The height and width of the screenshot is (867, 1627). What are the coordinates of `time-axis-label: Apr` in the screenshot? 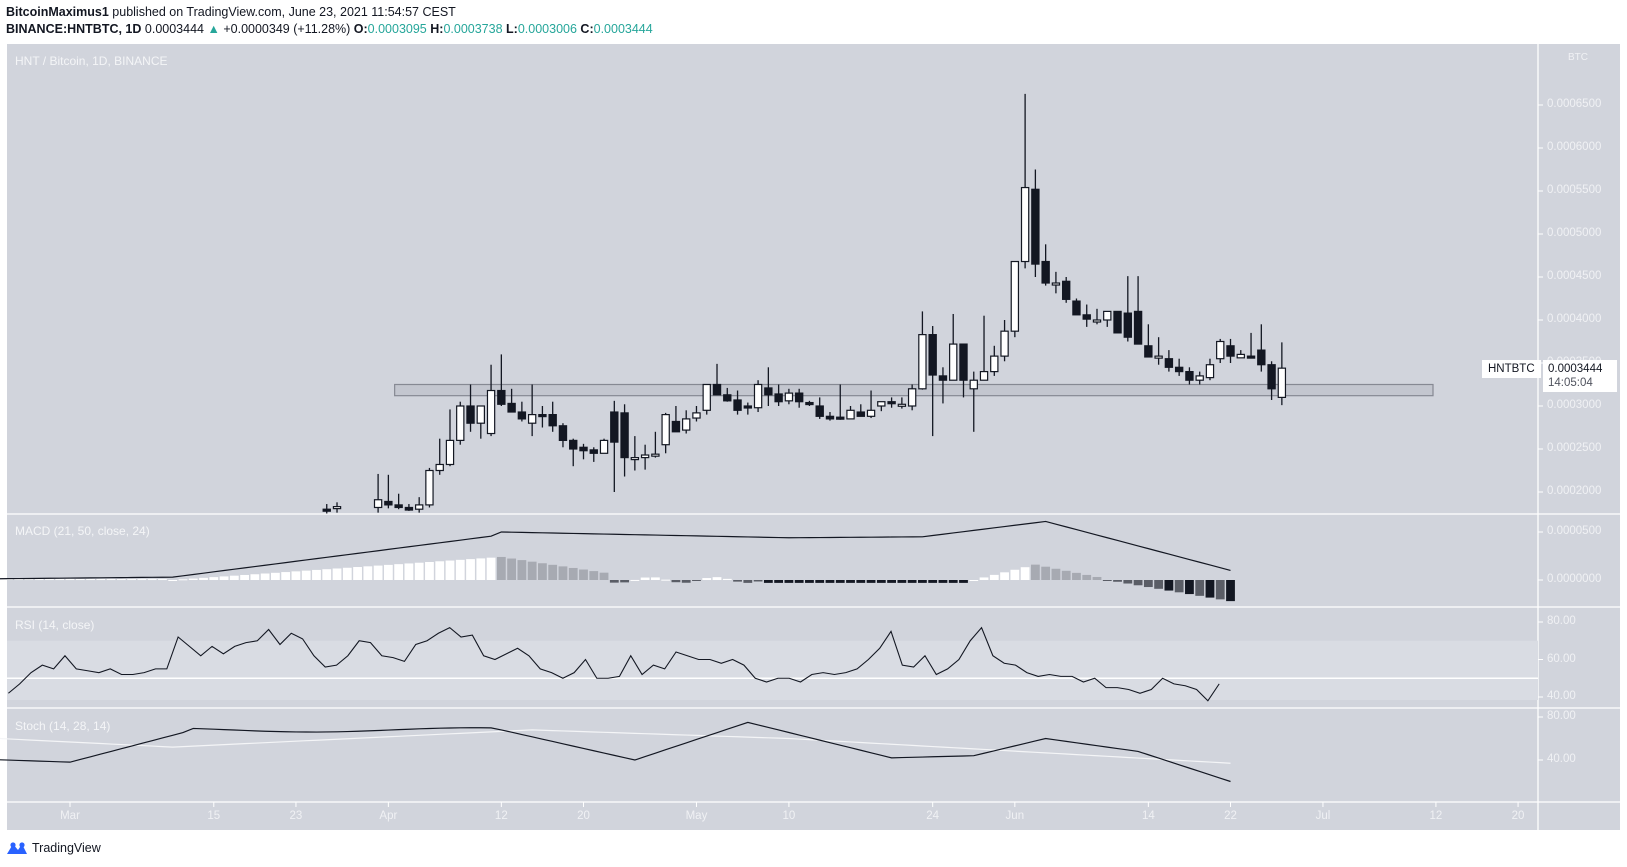 It's located at (388, 816).